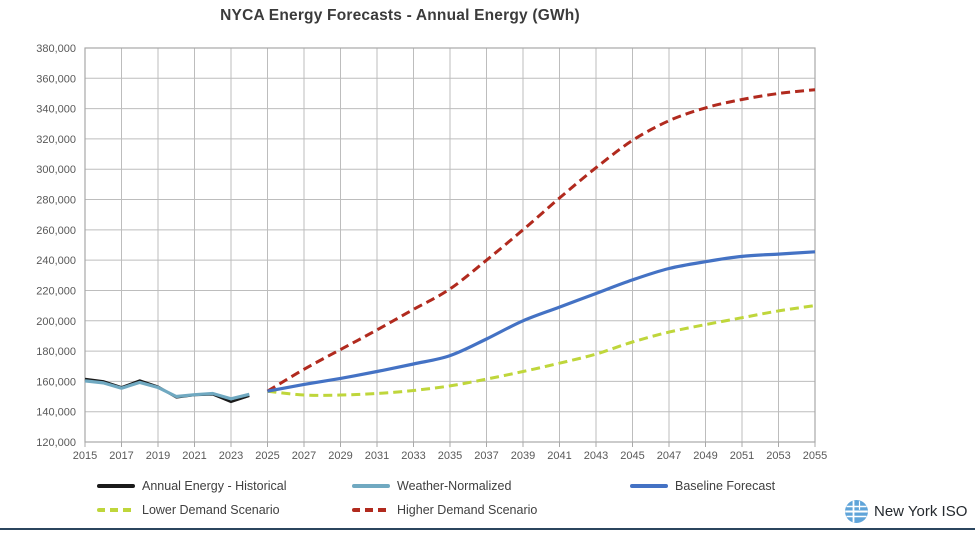  Describe the element at coordinates (340, 456) in the screenshot. I see `x-axis-label: 2029` at that location.